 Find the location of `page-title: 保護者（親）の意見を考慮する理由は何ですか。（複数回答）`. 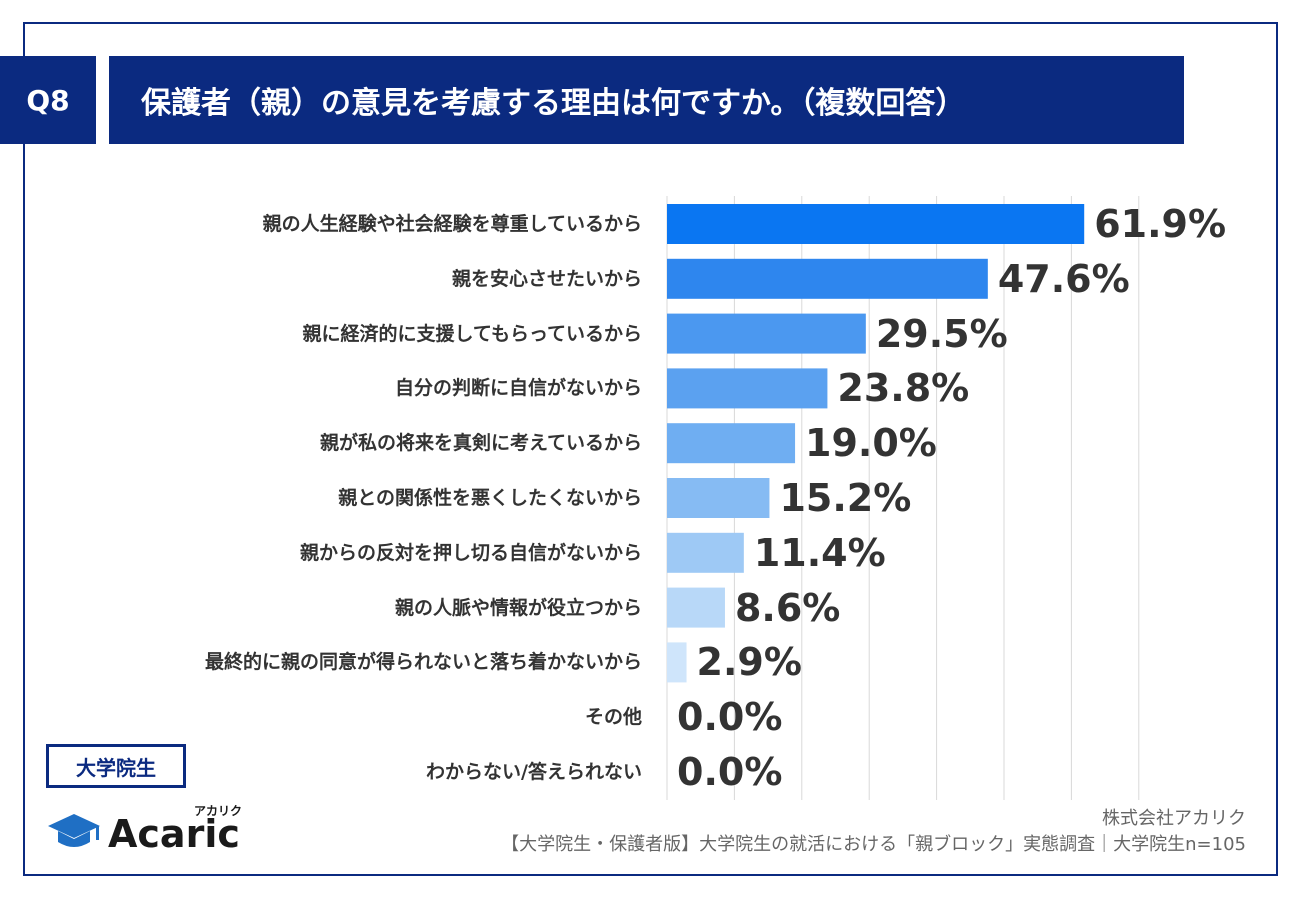

page-title: 保護者（親）の意見を考慮する理由は何ですか。（複数回答） is located at coordinates (646, 100).